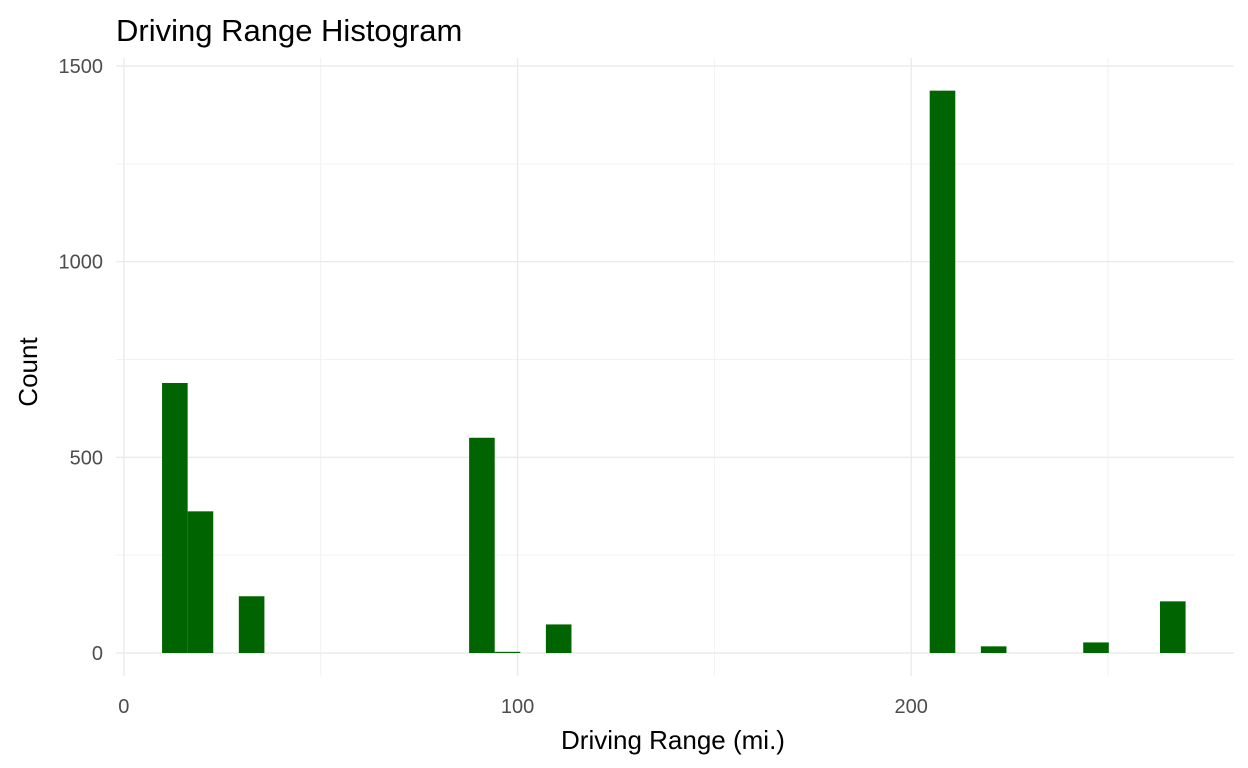  Describe the element at coordinates (81, 360) in the screenshot. I see `y-axis-tick-labels: 0 500 1000 1500` at that location.